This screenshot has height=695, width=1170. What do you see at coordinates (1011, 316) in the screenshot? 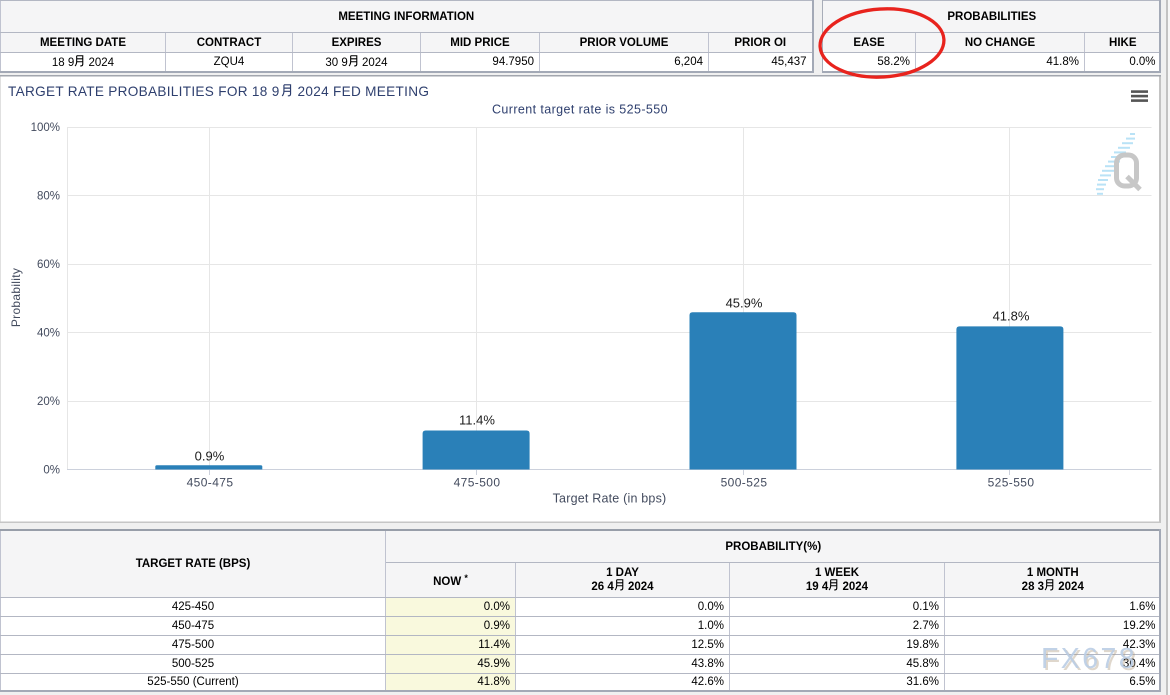
I see `svg-text: 41.8%` at bounding box center [1011, 316].